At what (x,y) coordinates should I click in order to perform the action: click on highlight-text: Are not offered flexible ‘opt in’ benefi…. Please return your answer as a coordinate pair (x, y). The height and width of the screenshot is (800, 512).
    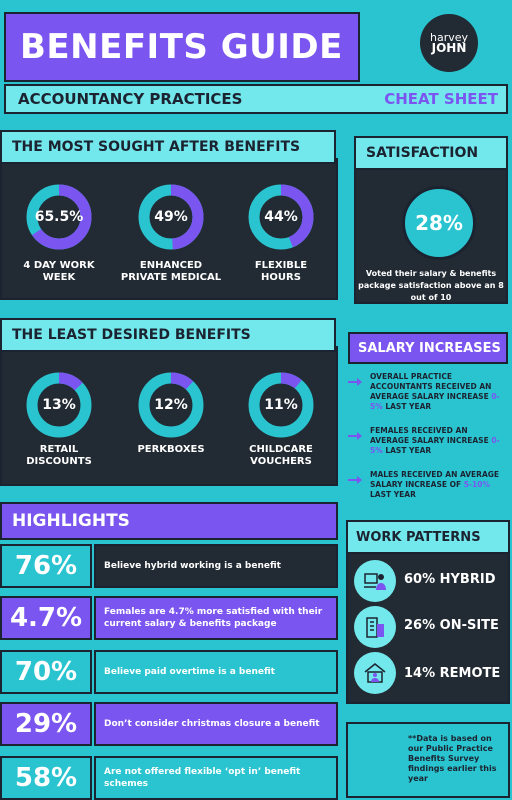
    Looking at the image, I should click on (216, 778).